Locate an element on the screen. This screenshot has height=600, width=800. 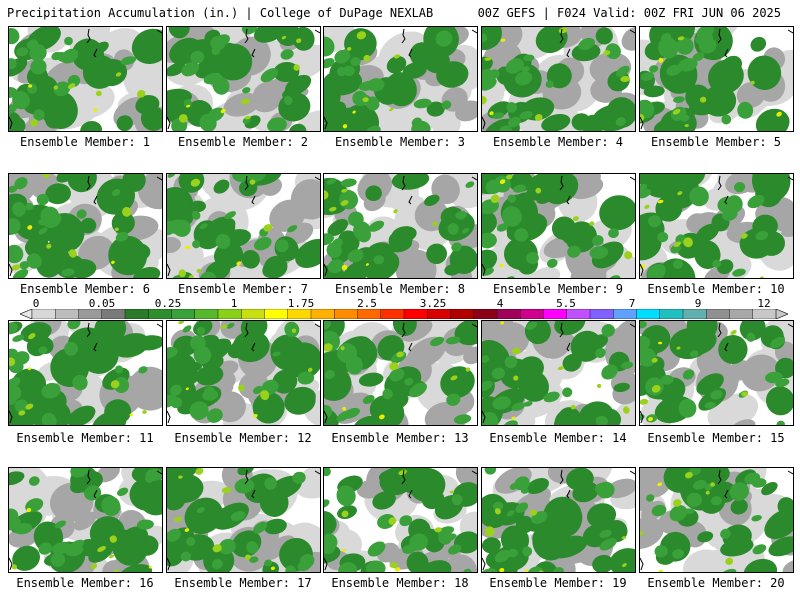
colorbar-tick-label: 12 is located at coordinates (764, 303).